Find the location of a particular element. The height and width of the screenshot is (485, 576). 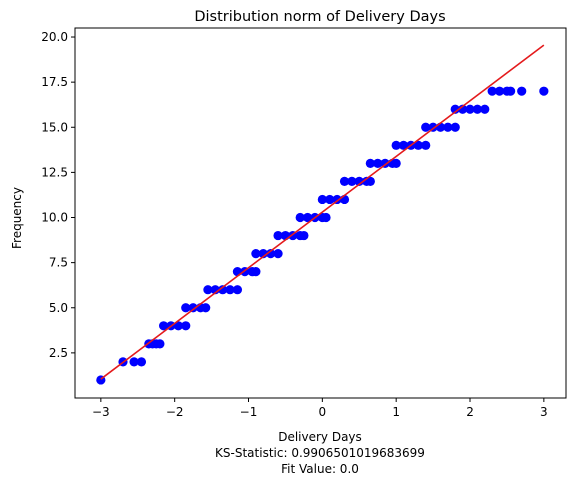

x-tick-label: 0 is located at coordinates (323, 412).